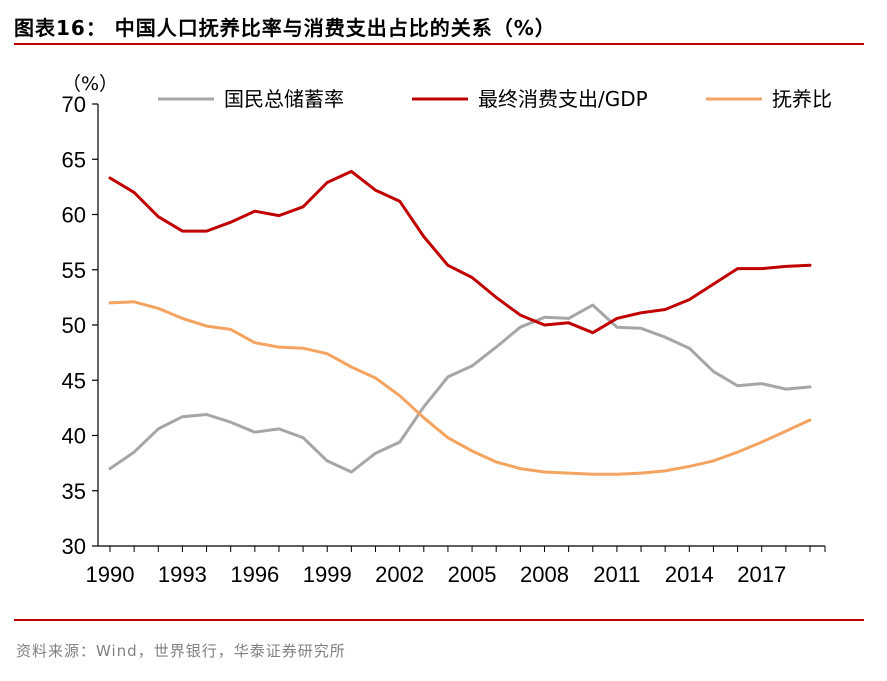 This screenshot has width=887, height=681. I want to click on figure-title: 图表16： 中国人口抚养比率与消费支出占比的关系（%）, so click(285, 28).